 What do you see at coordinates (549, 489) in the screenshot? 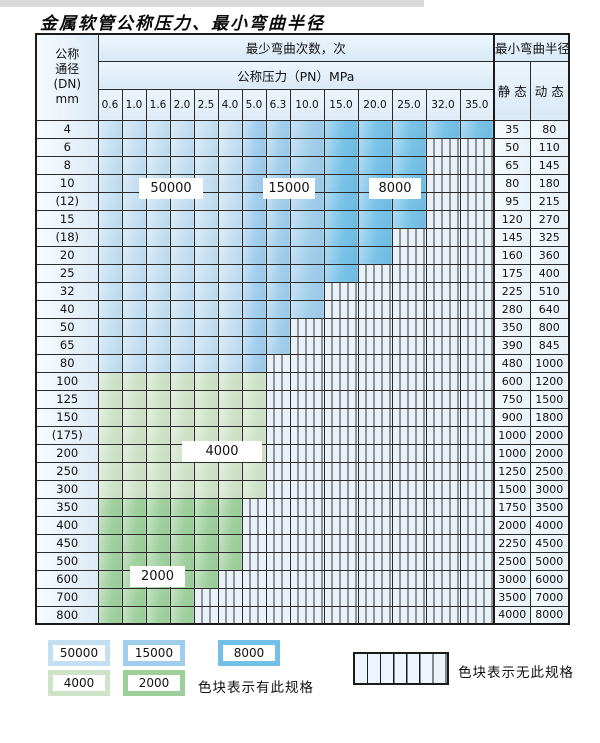
I see `dynamic-value: 3000` at bounding box center [549, 489].